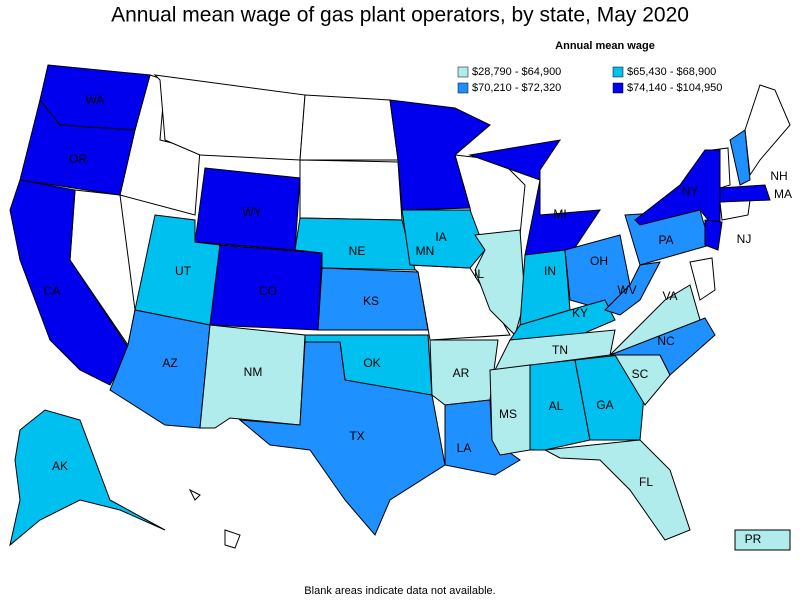  I want to click on state-label: NM, so click(253, 372).